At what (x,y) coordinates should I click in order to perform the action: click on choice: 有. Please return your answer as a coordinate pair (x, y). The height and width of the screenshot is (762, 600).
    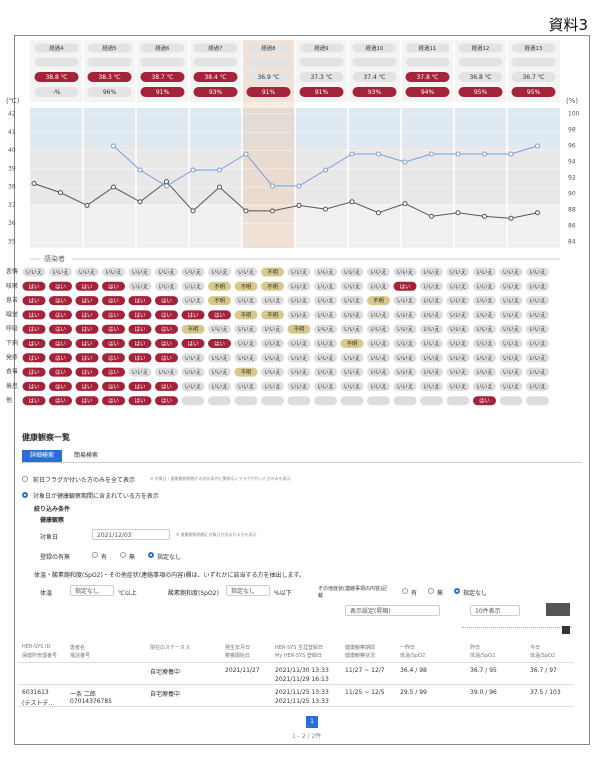
    Looking at the image, I should click on (414, 593).